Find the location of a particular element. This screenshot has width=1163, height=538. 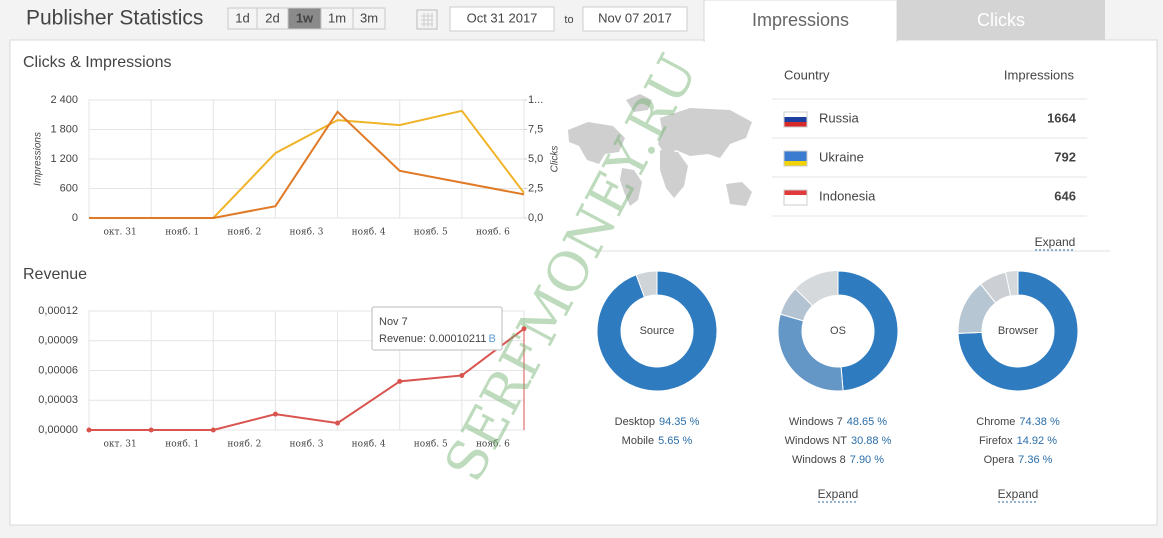

tooltip-title: Nov 7 is located at coordinates (393, 322).